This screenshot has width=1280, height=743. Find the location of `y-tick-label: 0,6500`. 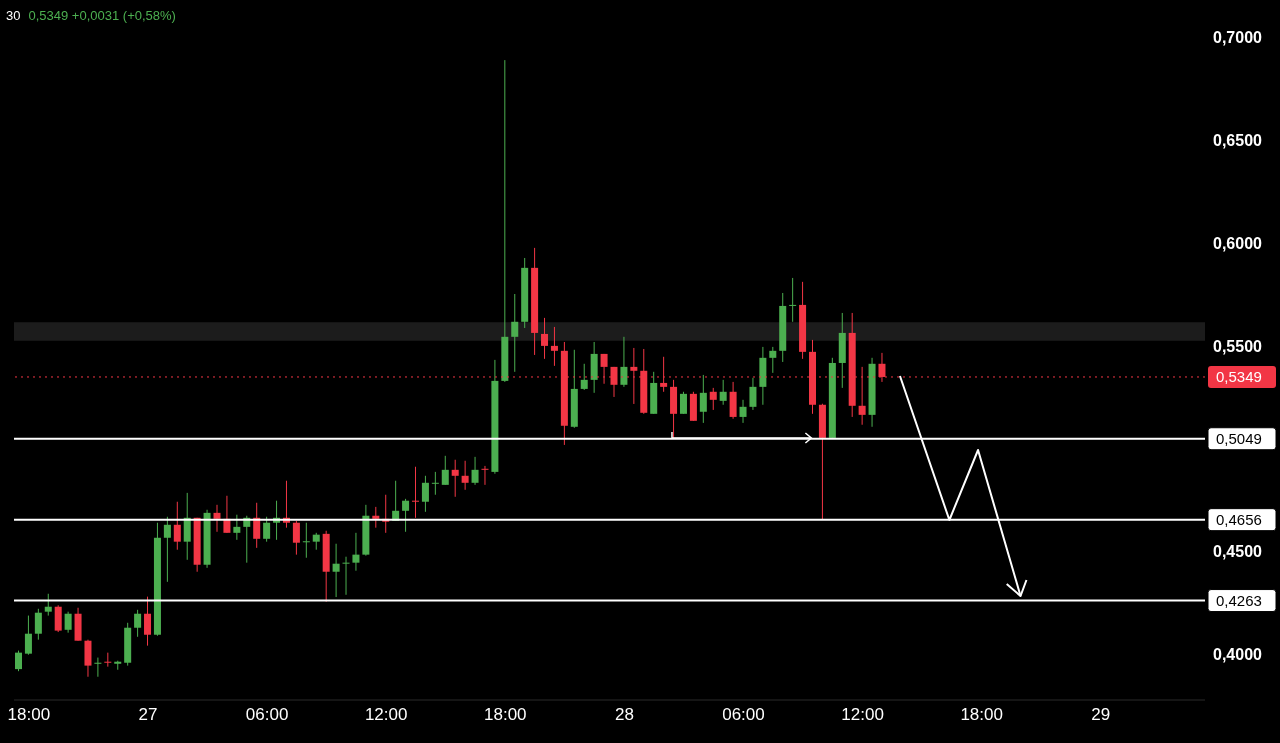

y-tick-label: 0,6500 is located at coordinates (1238, 140).